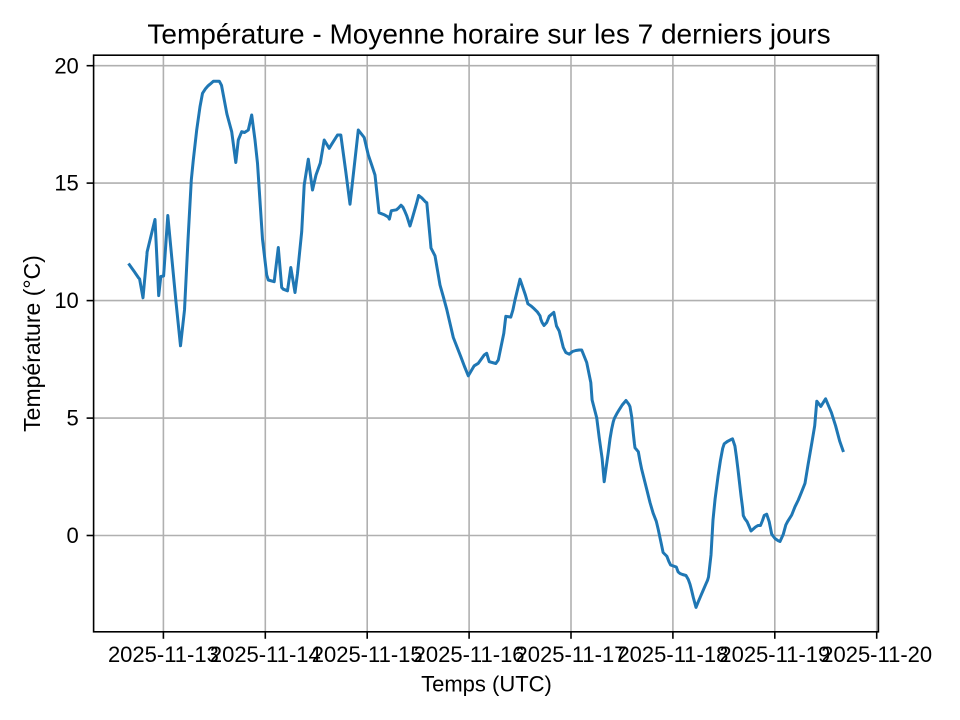  What do you see at coordinates (774, 654) in the screenshot?
I see `svg-text: 2025-11-19` at bounding box center [774, 654].